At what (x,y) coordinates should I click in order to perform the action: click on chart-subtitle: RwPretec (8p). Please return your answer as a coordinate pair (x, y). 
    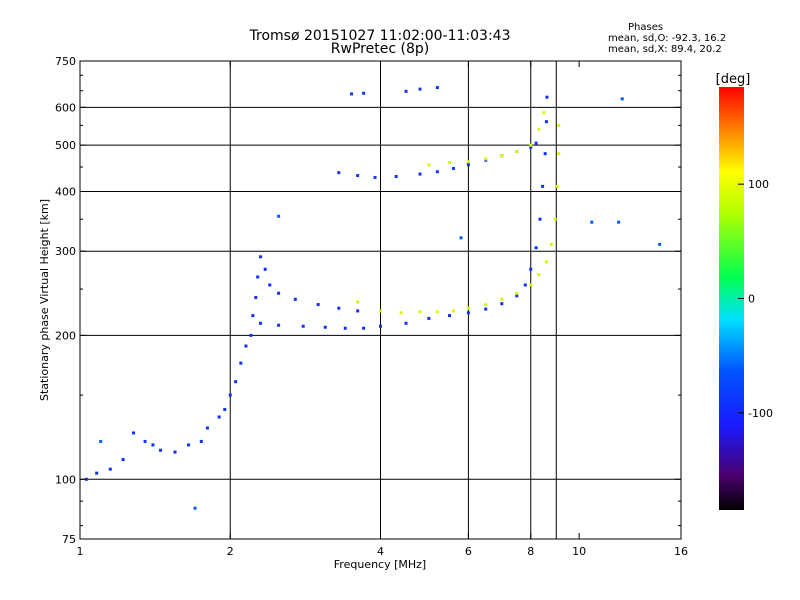
    Looking at the image, I should click on (380, 49).